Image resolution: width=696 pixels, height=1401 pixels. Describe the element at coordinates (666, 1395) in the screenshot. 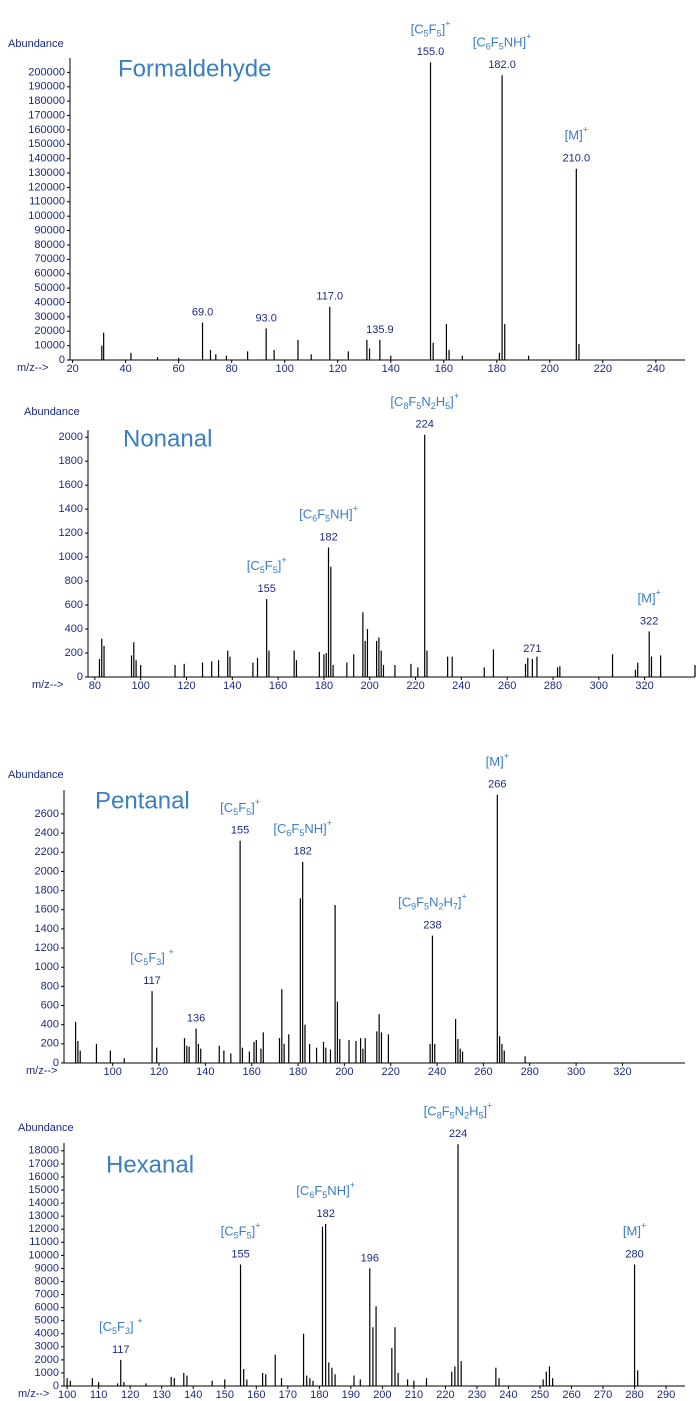

I see `x-tick-label: 290` at that location.